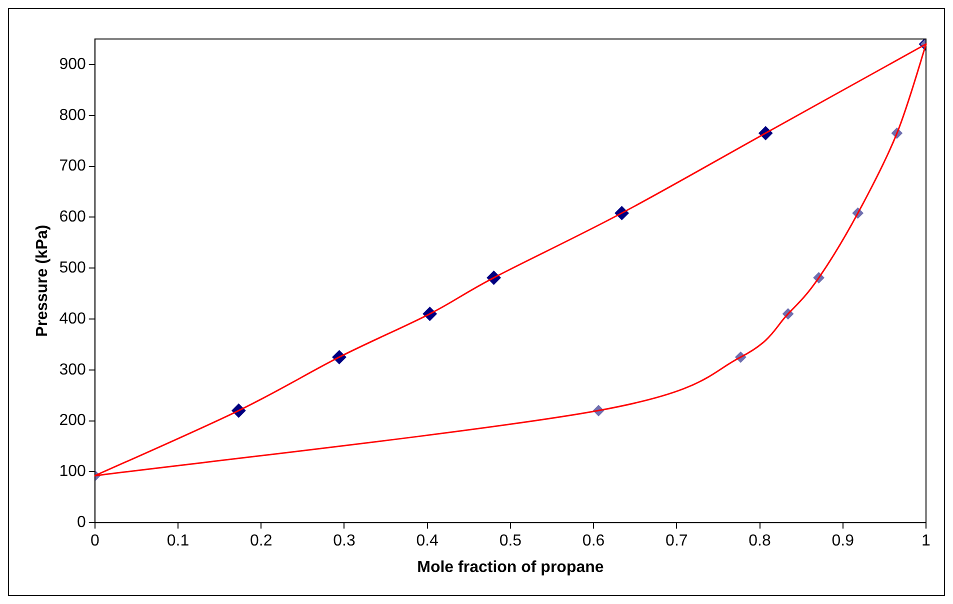 This screenshot has height=604, width=953. I want to click on x-tick-label: 0.6, so click(593, 541).